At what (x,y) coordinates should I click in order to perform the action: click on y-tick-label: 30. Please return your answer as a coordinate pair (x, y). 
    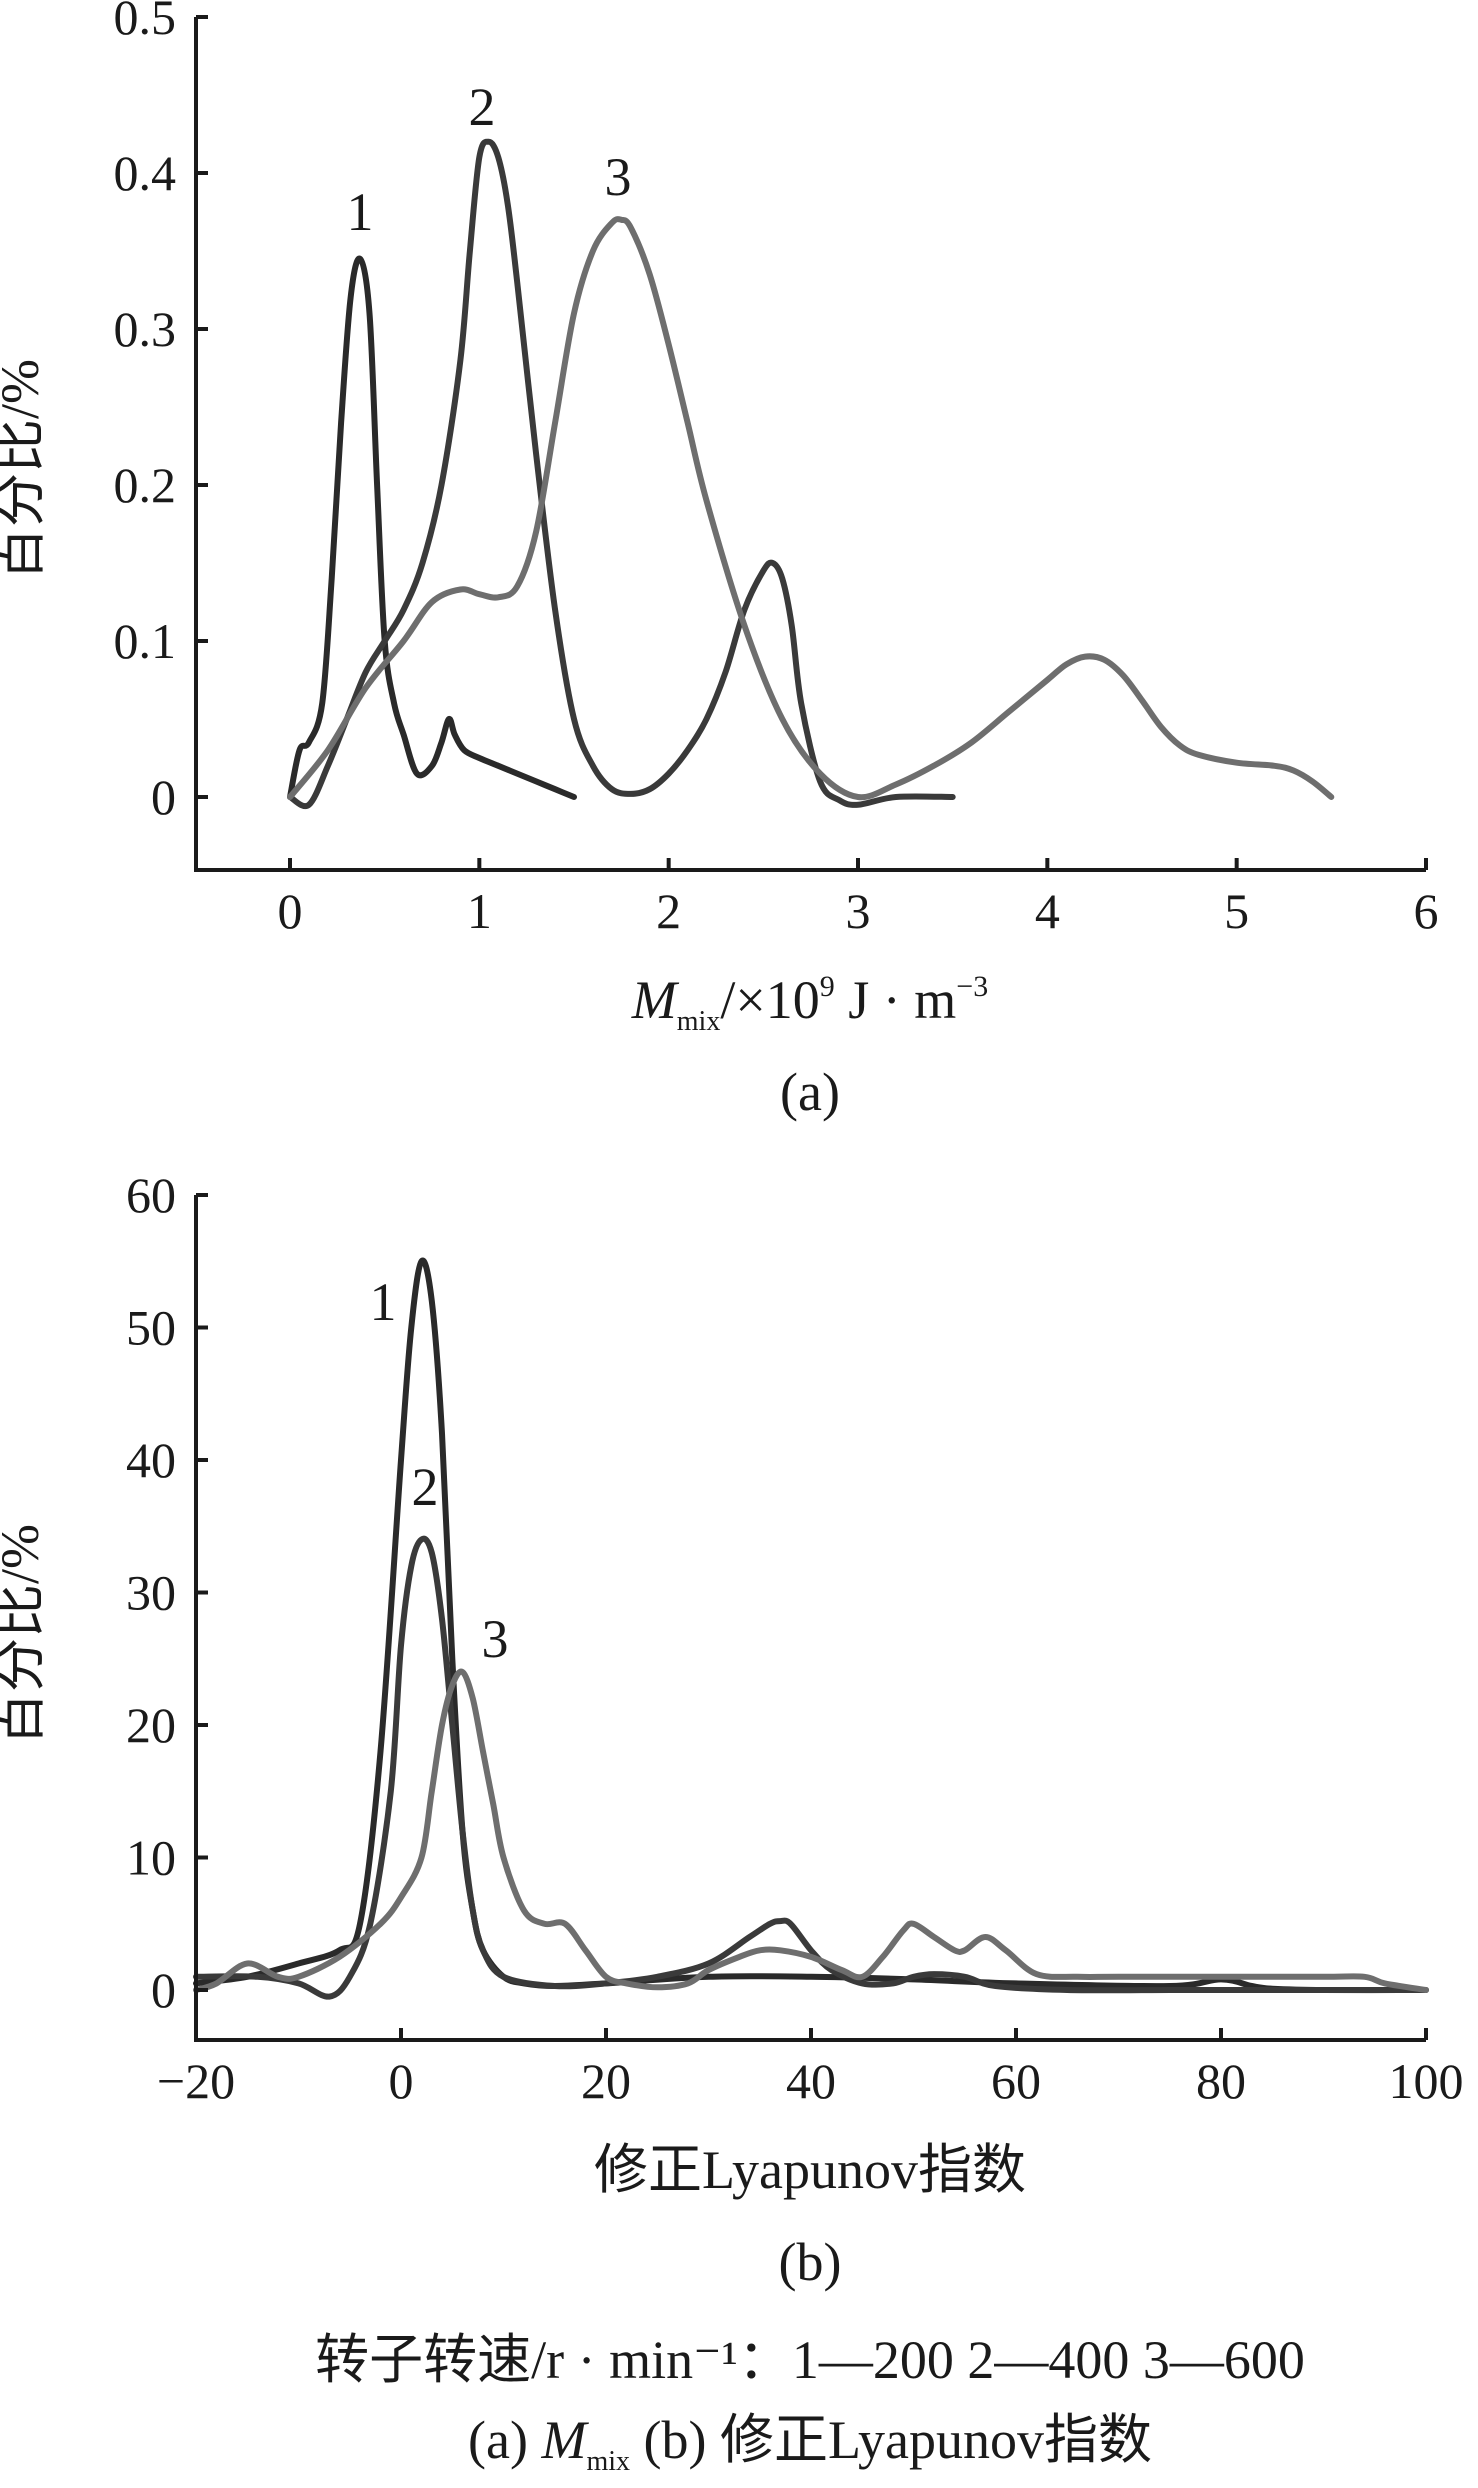
    Looking at the image, I should click on (151, 1593).